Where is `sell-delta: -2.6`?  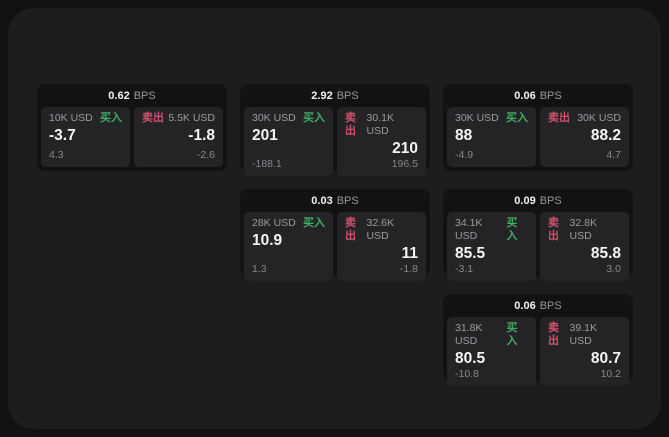
sell-delta: -2.6 is located at coordinates (205, 155).